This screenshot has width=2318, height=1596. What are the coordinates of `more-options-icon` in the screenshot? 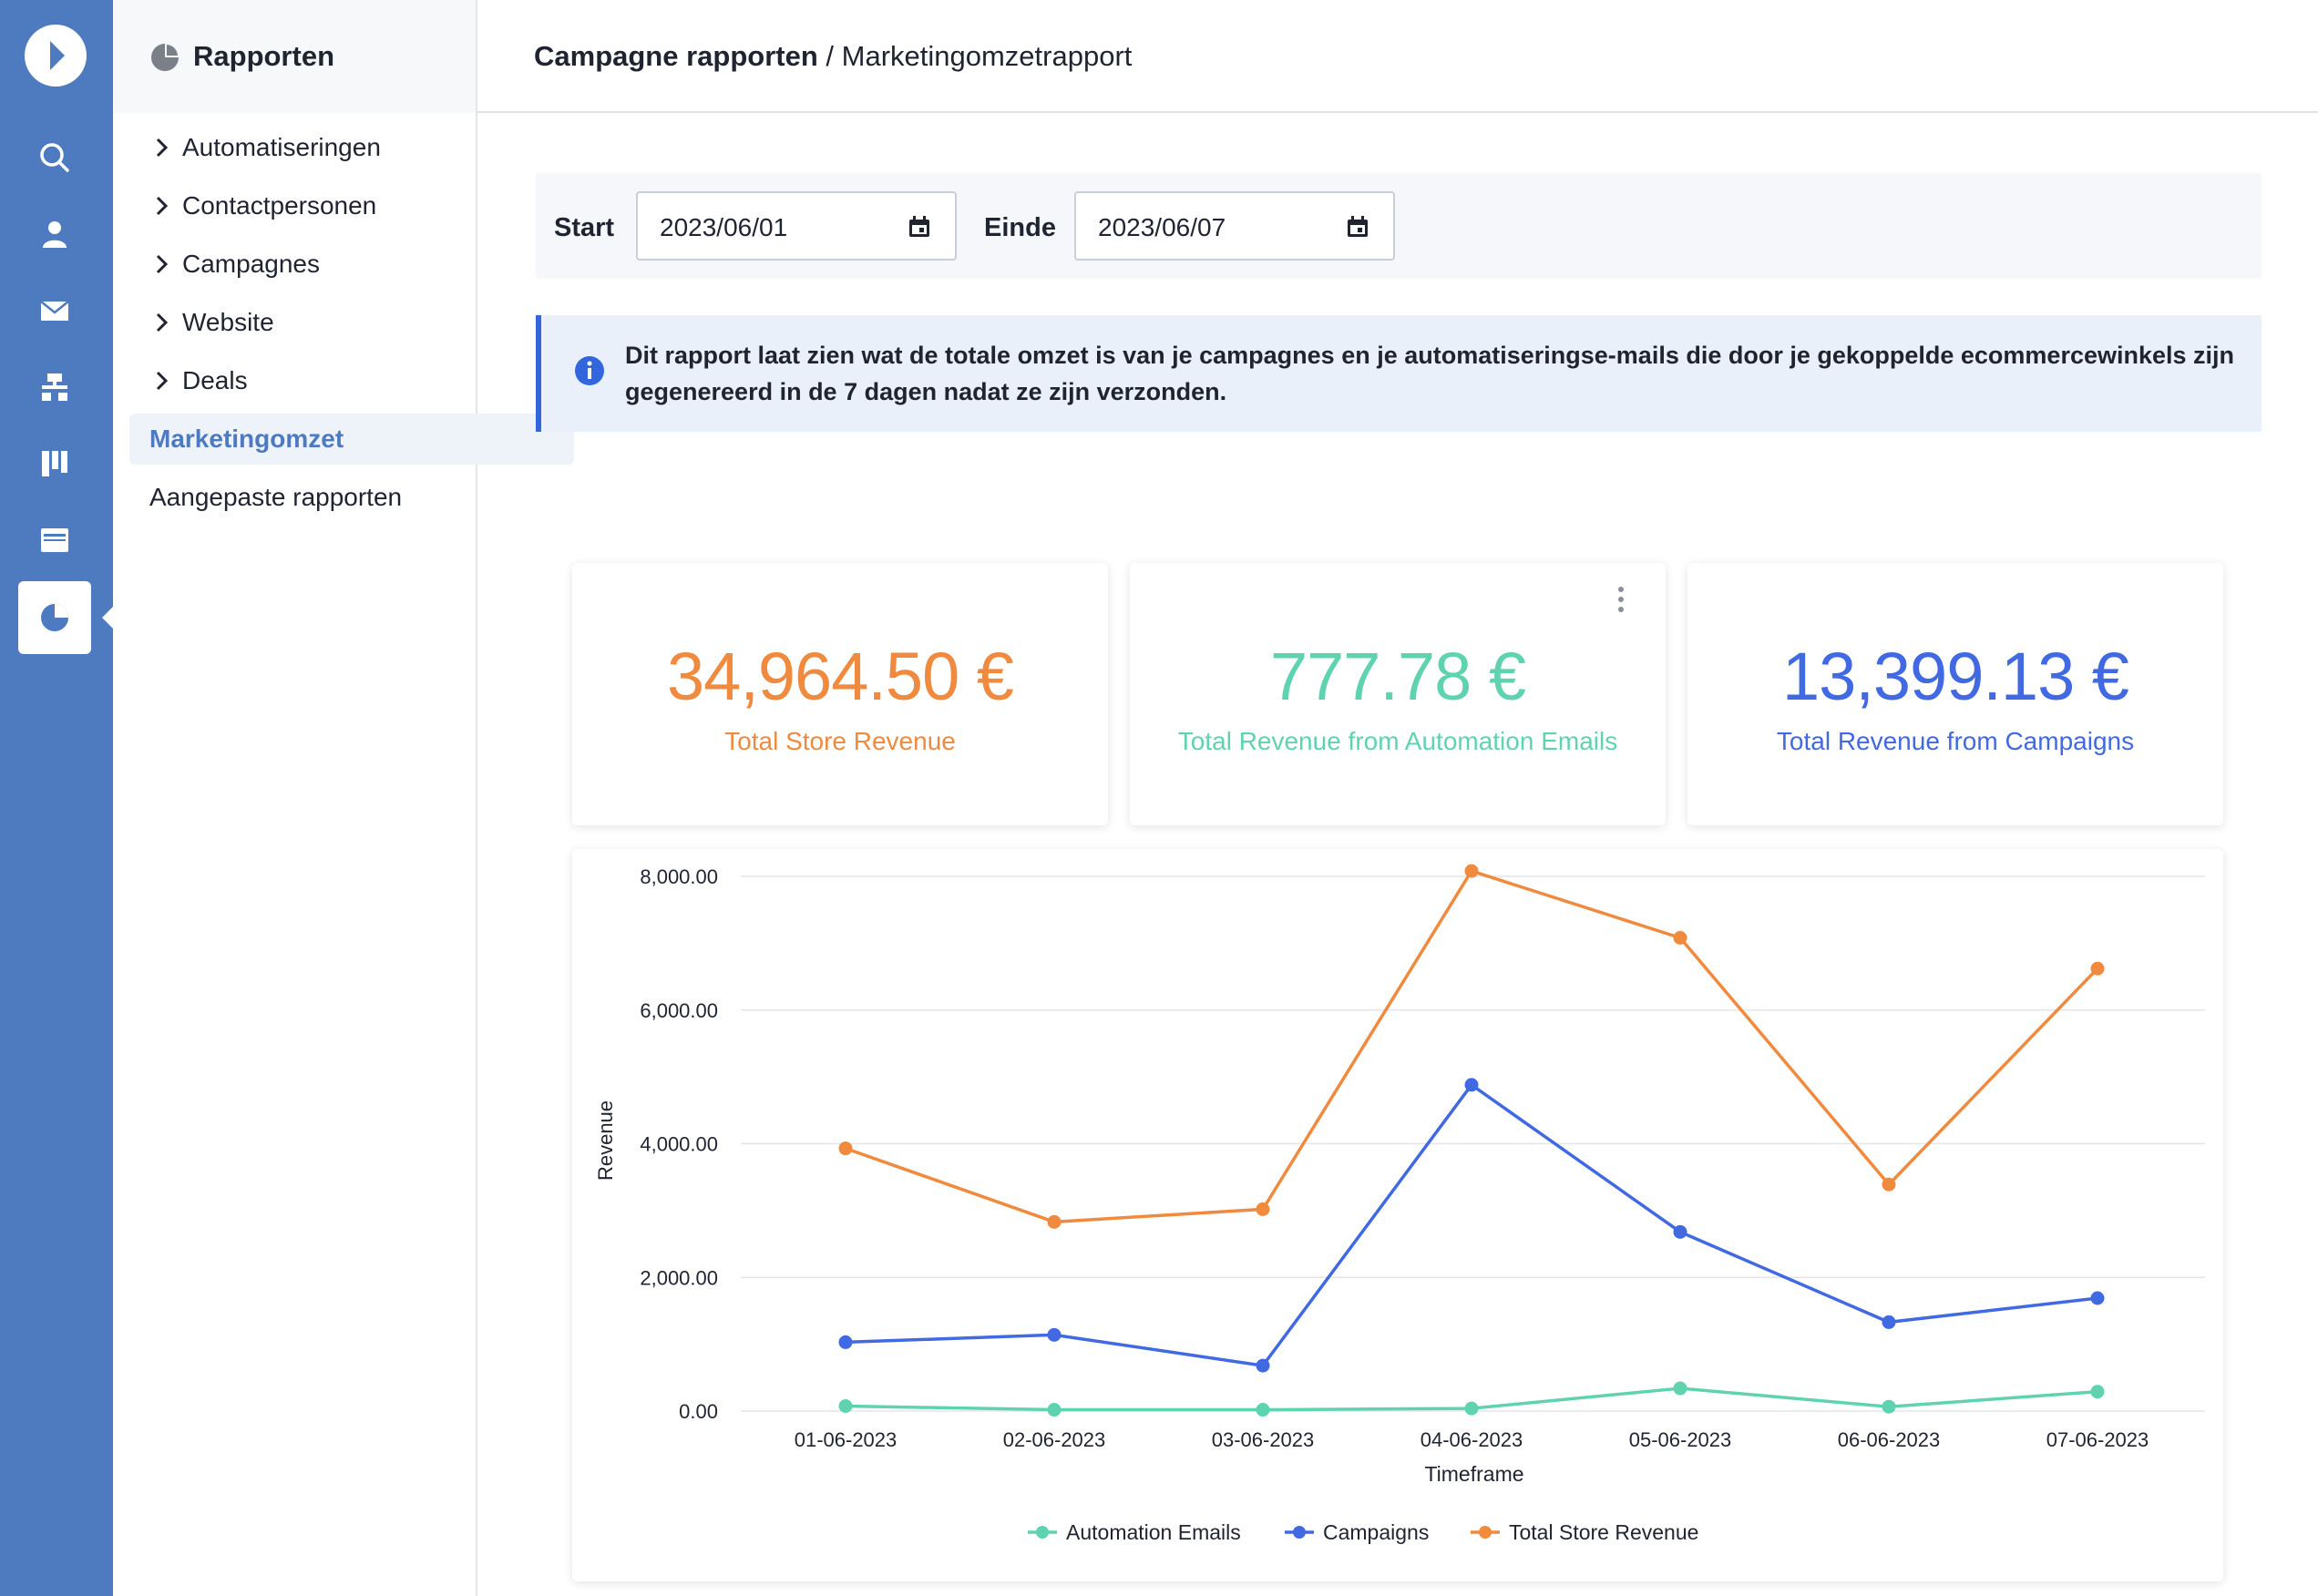 It's located at (1621, 603).